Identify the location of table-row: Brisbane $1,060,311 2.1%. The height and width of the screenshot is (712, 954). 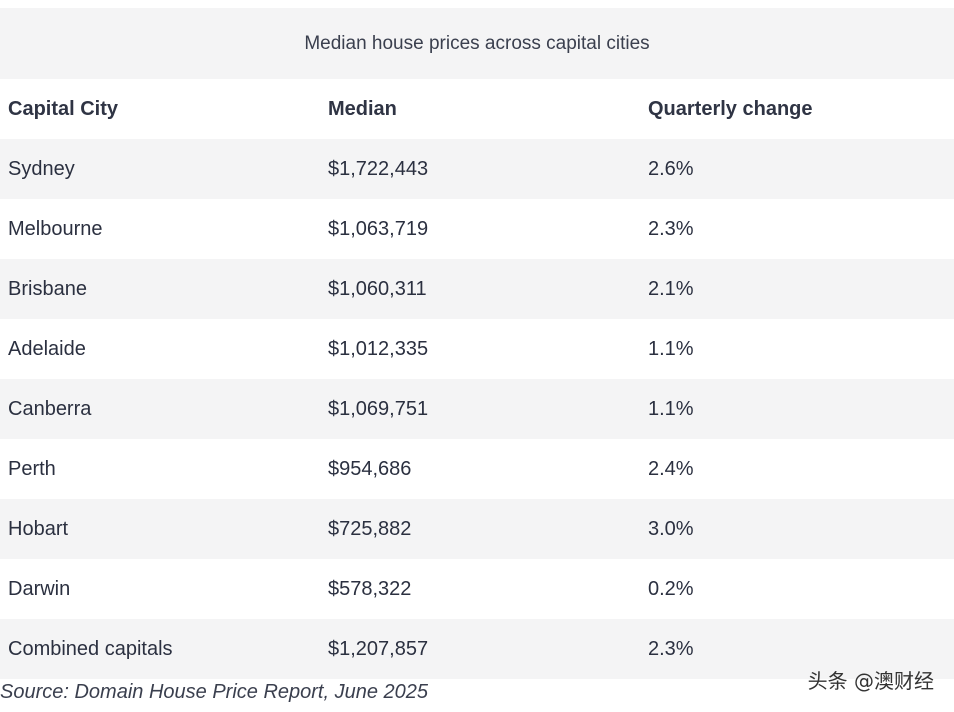
(477, 289).